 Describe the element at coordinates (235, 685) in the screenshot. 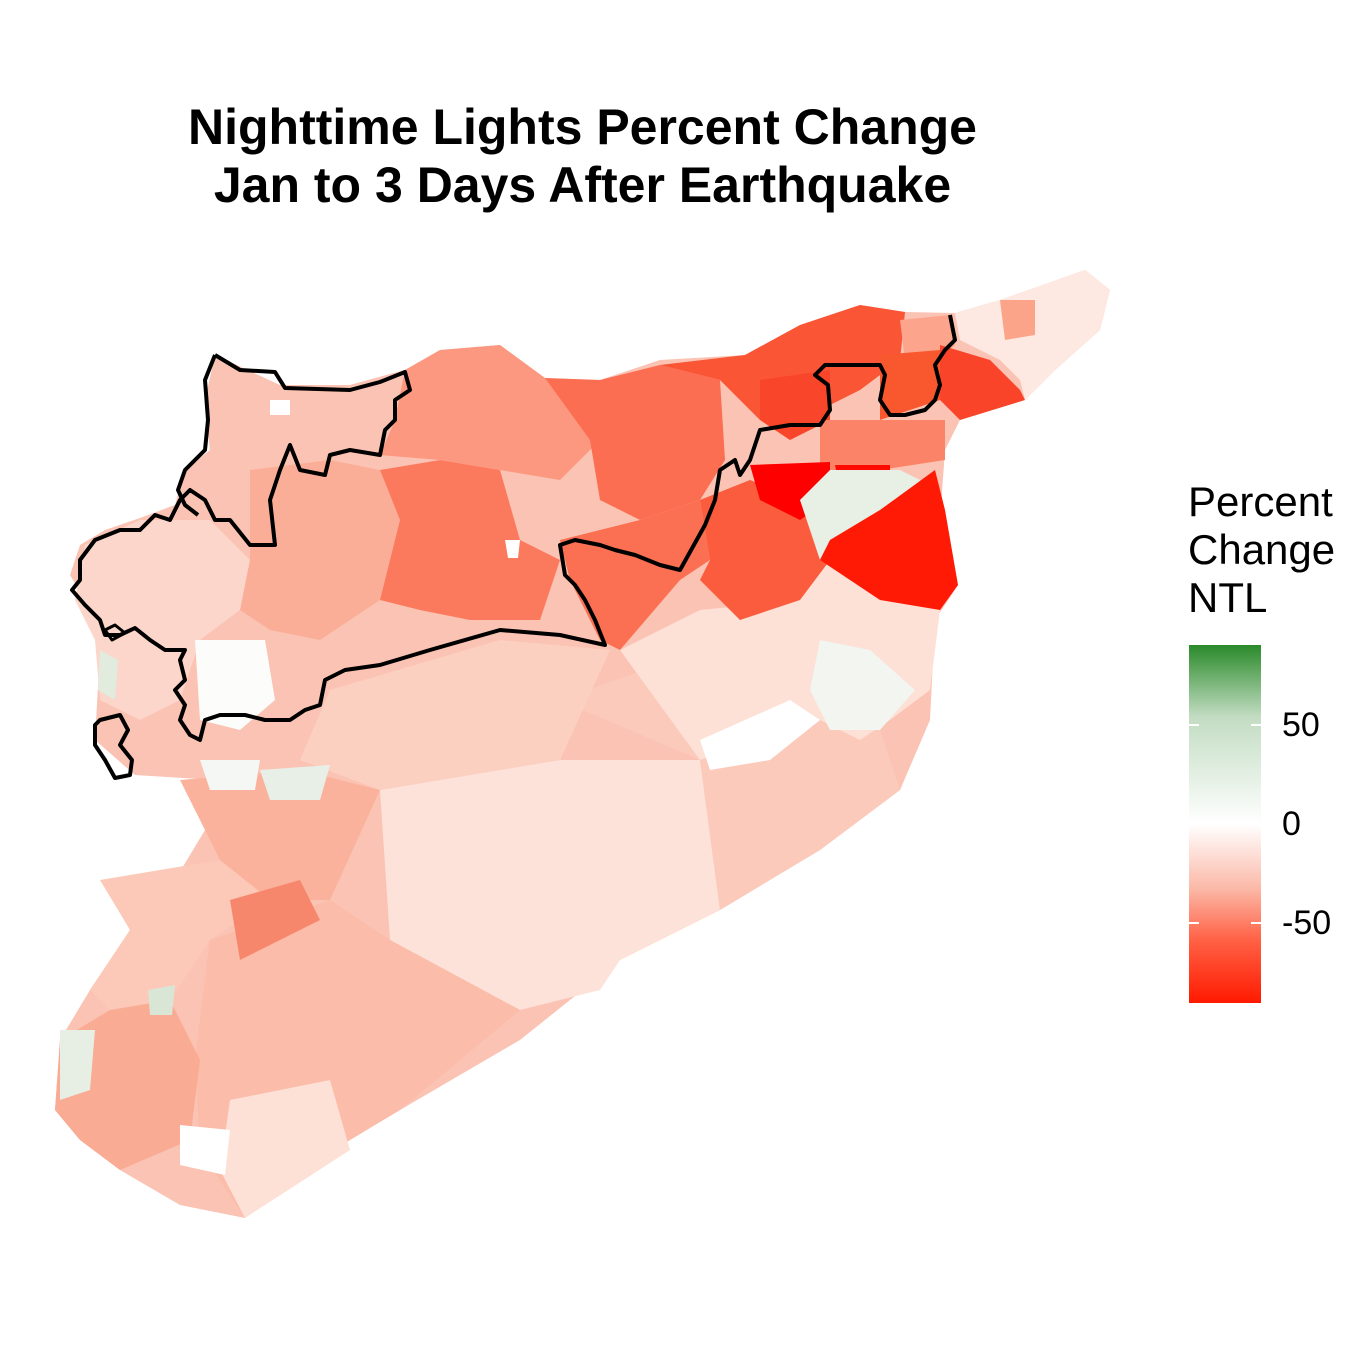

I see `region-idlib-white` at that location.